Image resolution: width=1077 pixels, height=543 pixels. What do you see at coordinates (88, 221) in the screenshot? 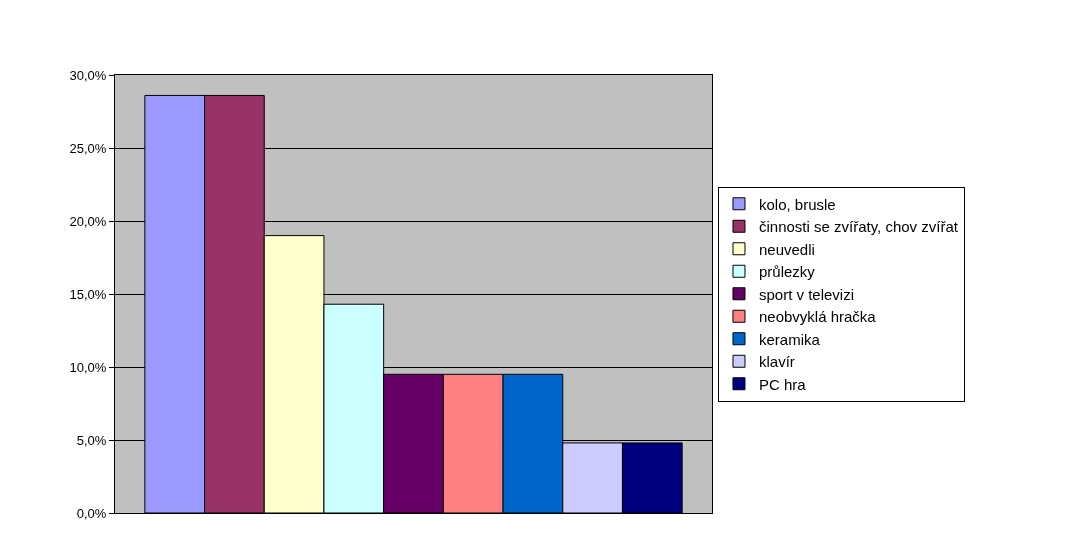
I see `y-tick-label: 20,0%` at bounding box center [88, 221].